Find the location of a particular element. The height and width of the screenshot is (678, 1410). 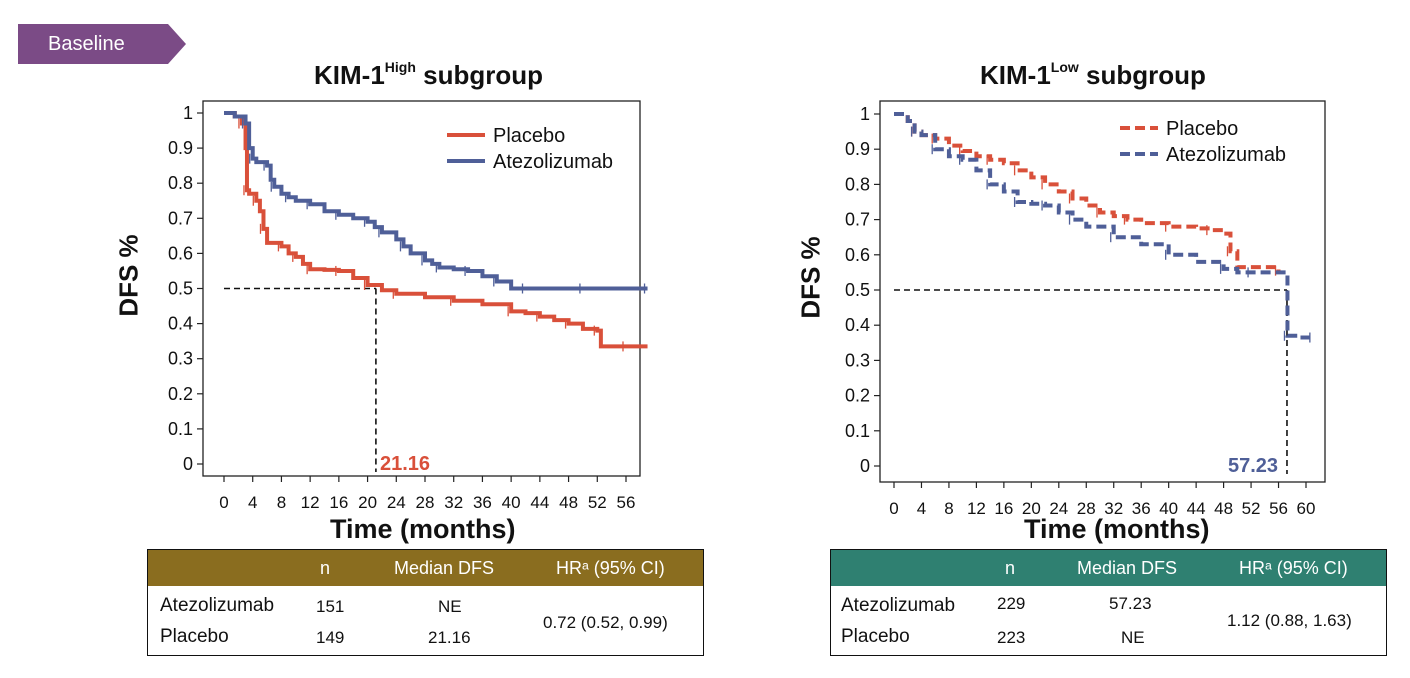

left-x-tick-label: 48 is located at coordinates (568, 502).